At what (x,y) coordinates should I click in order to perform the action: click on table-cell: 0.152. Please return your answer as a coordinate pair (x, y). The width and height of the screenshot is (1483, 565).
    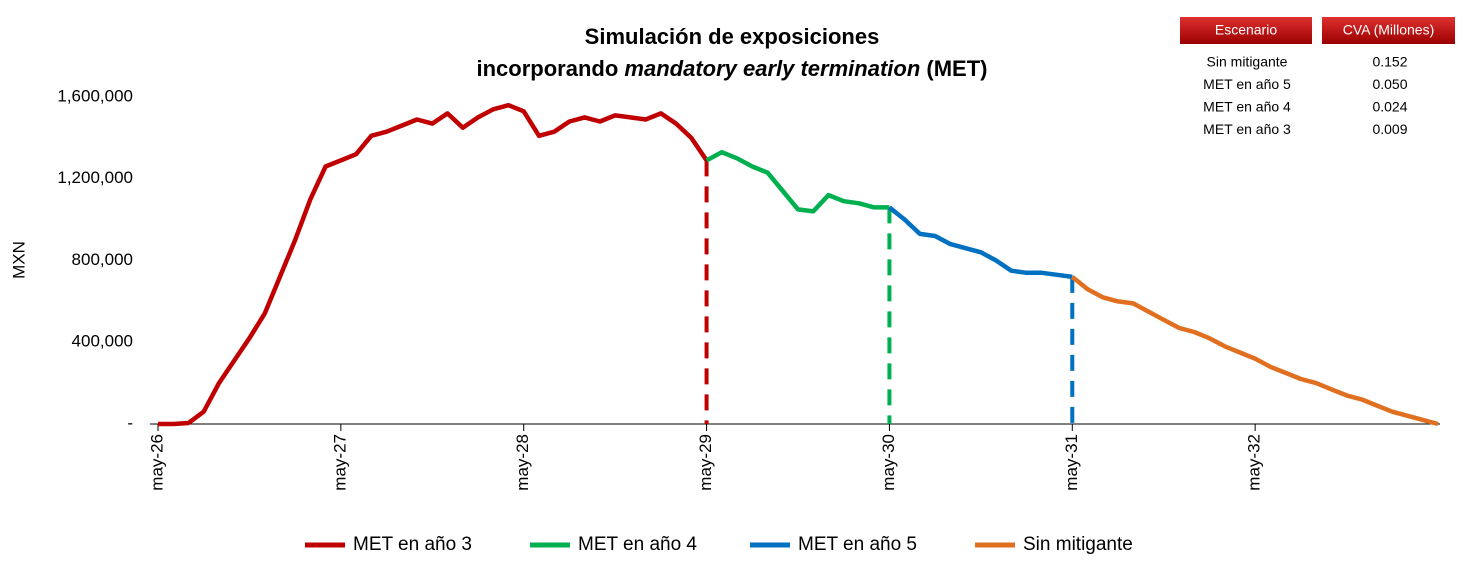
    Looking at the image, I should click on (1389, 62).